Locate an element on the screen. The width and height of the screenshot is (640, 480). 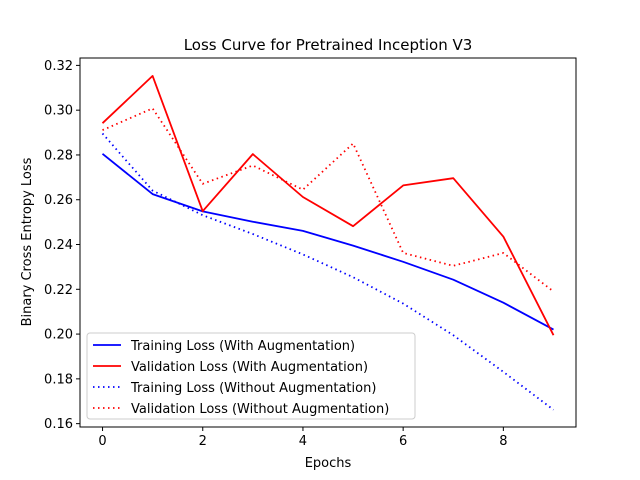
x-tick-label: 8 is located at coordinates (503, 441).